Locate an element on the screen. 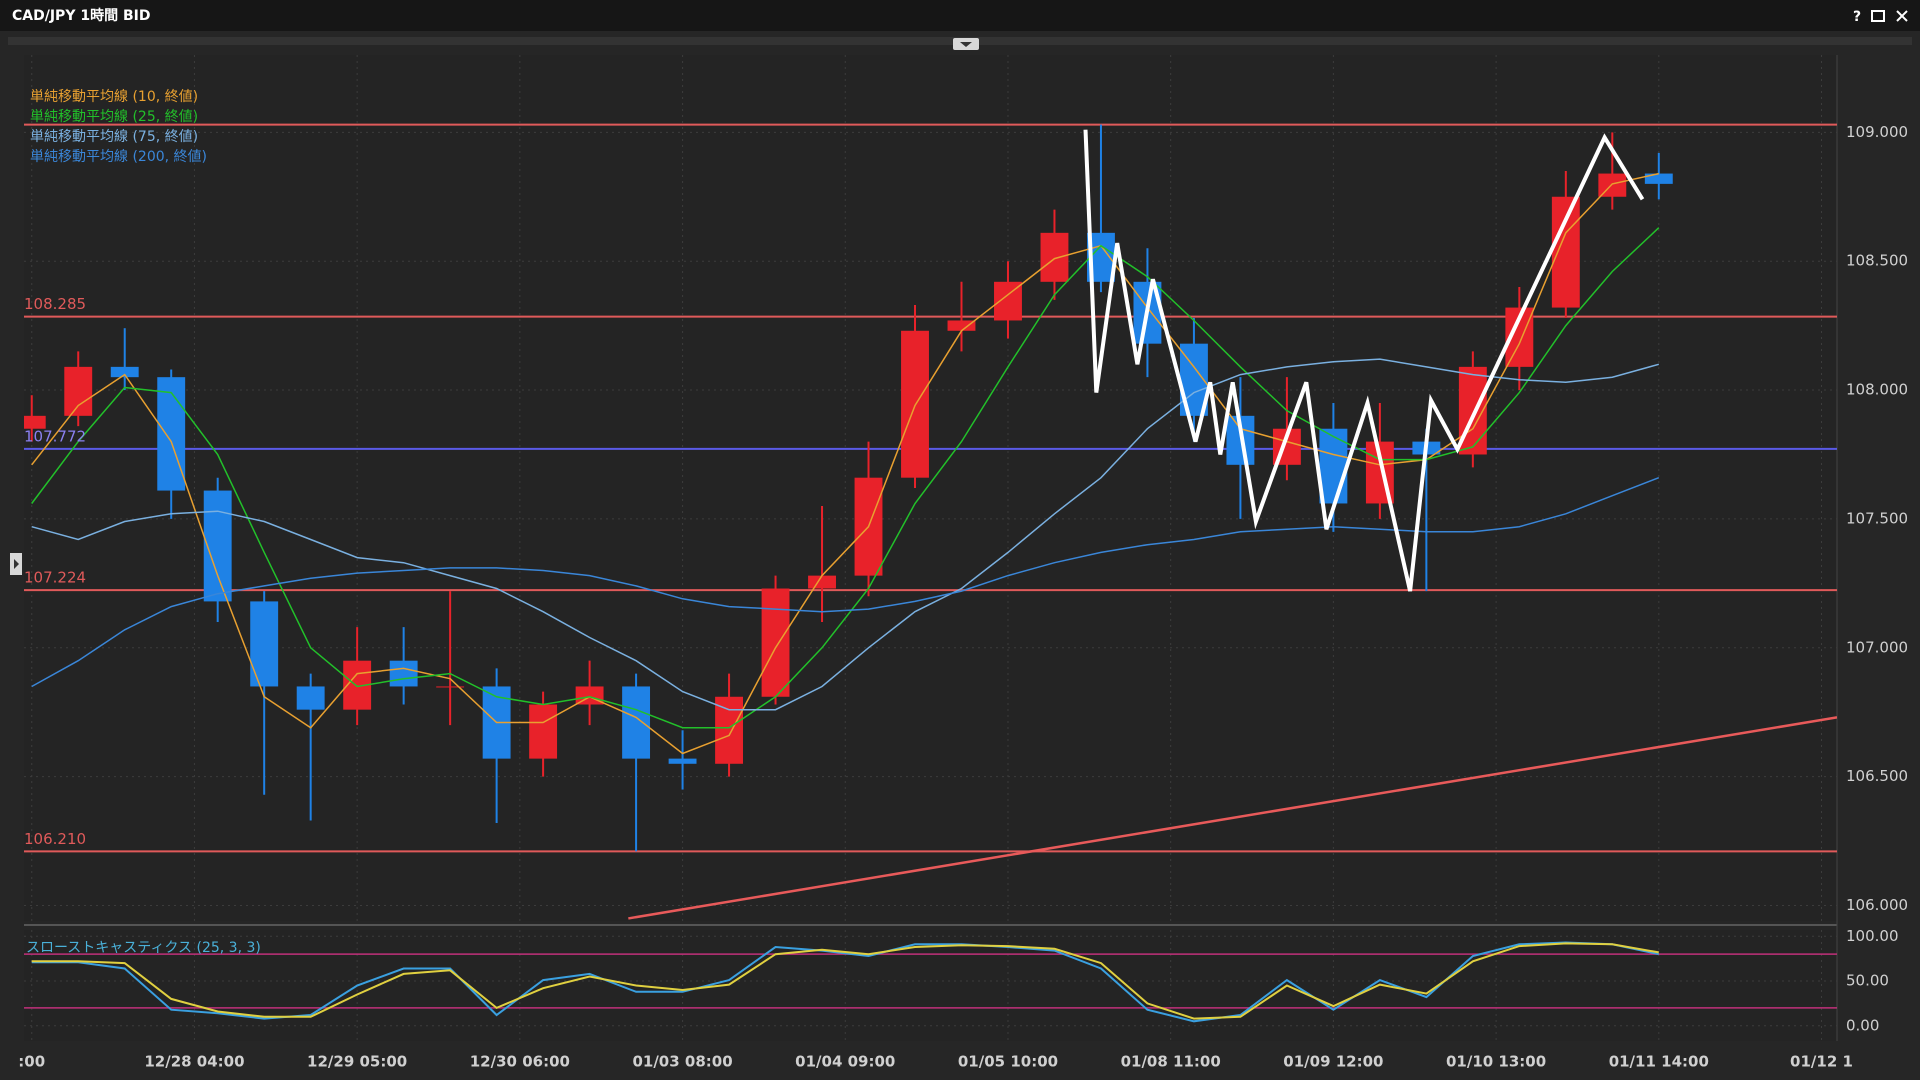 The image size is (1920, 1080). y-tick-label: 108.500 is located at coordinates (1877, 261).